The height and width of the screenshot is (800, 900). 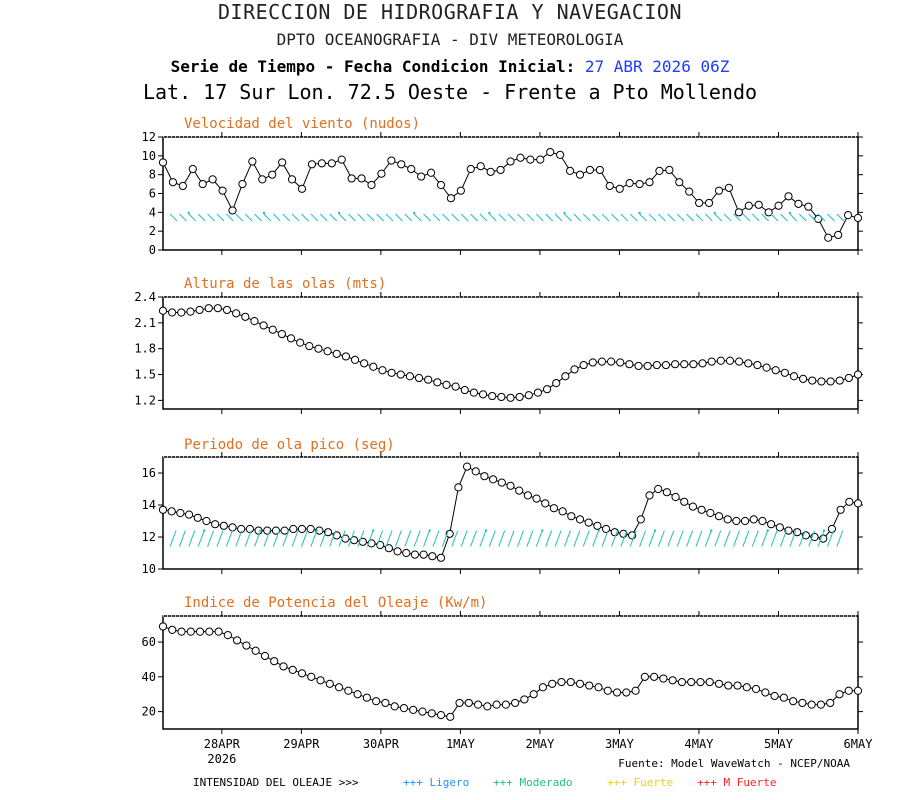 I want to click on panel-title: Indice de Potencia del Oleaje (Kw/m), so click(x=335, y=603).